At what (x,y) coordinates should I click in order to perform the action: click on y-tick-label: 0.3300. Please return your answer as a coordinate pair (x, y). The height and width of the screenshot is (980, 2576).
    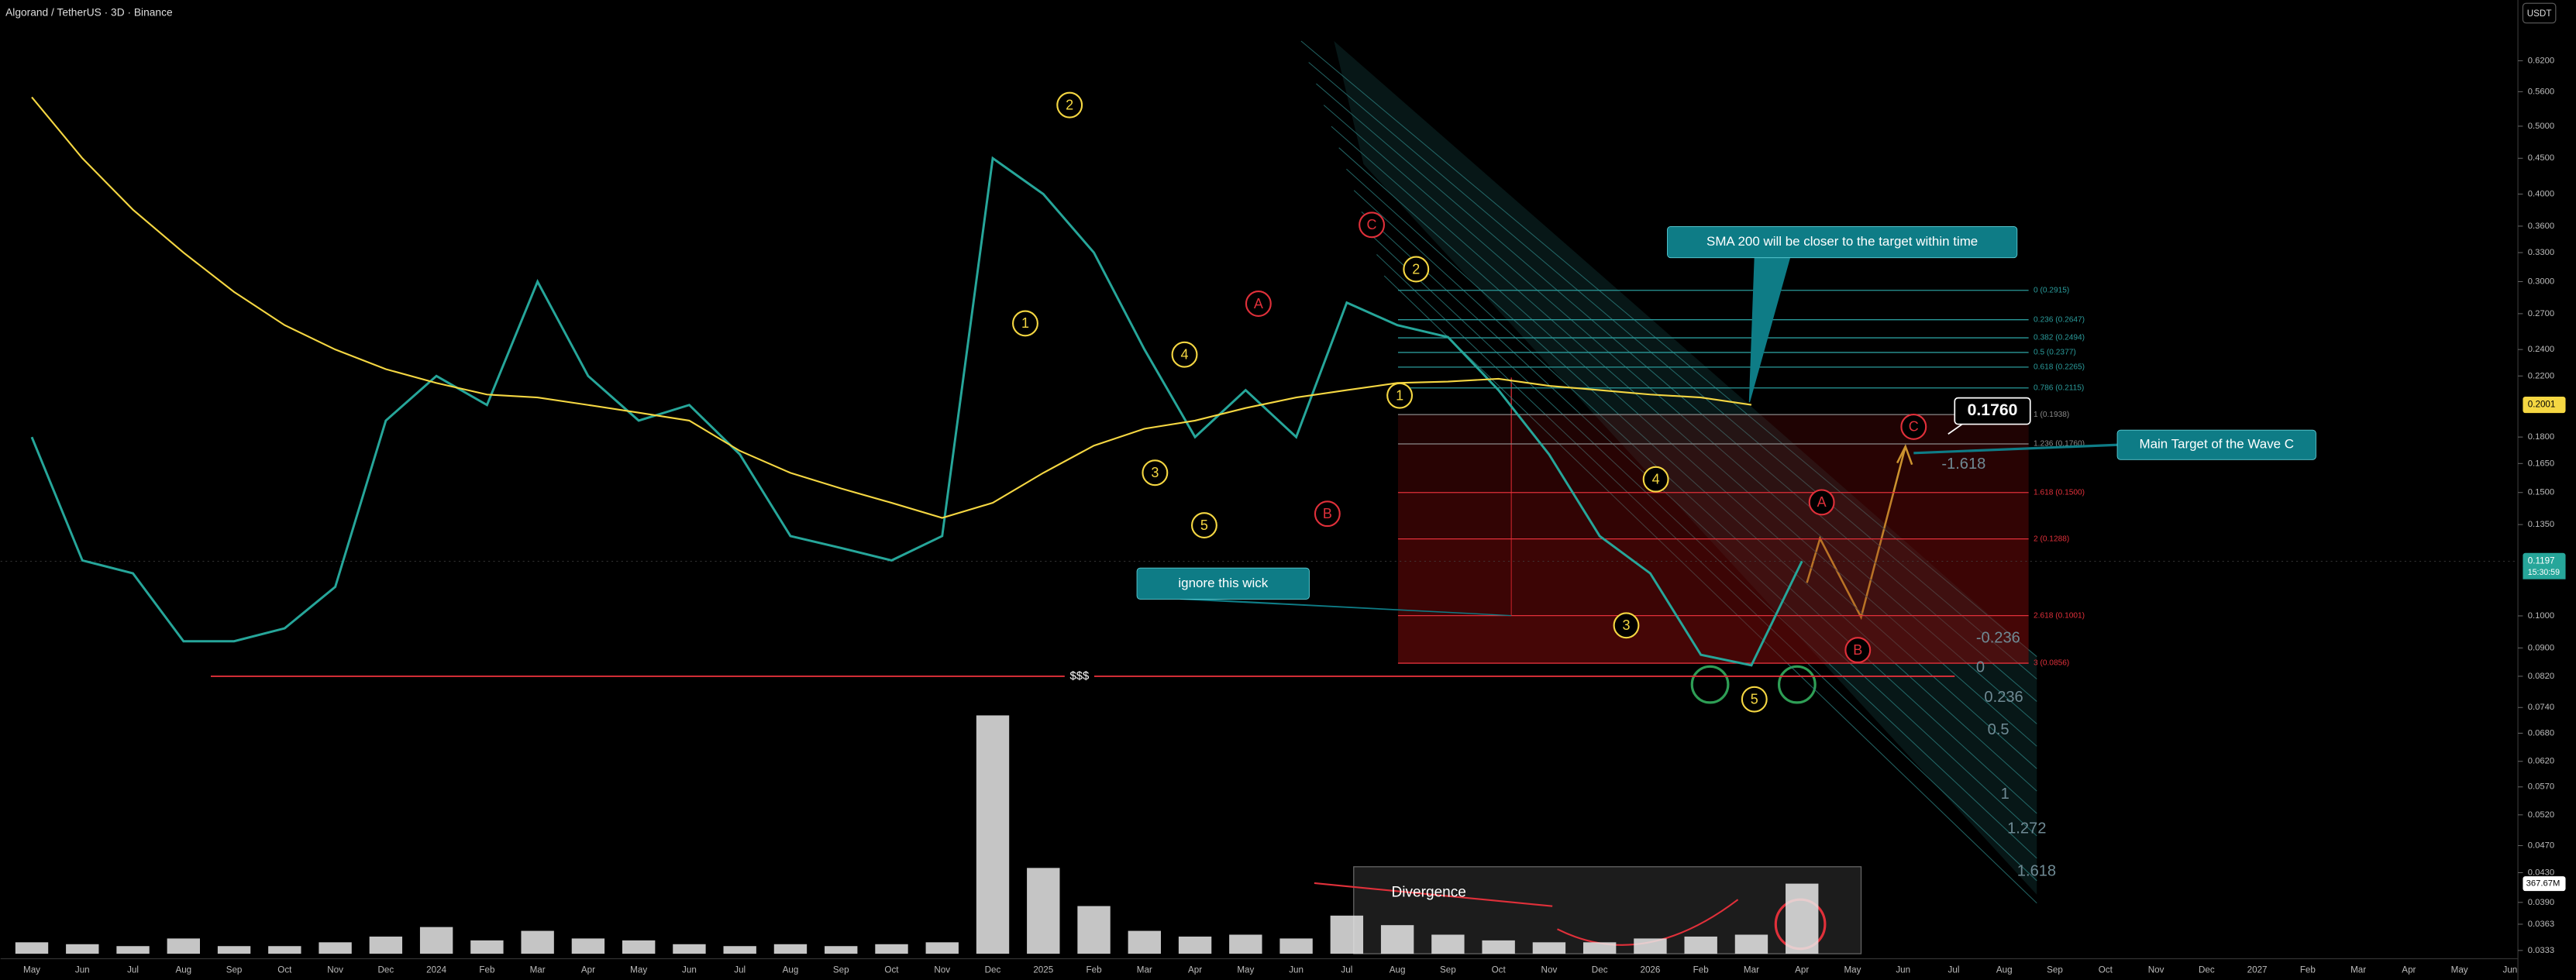
    Looking at the image, I should click on (2541, 252).